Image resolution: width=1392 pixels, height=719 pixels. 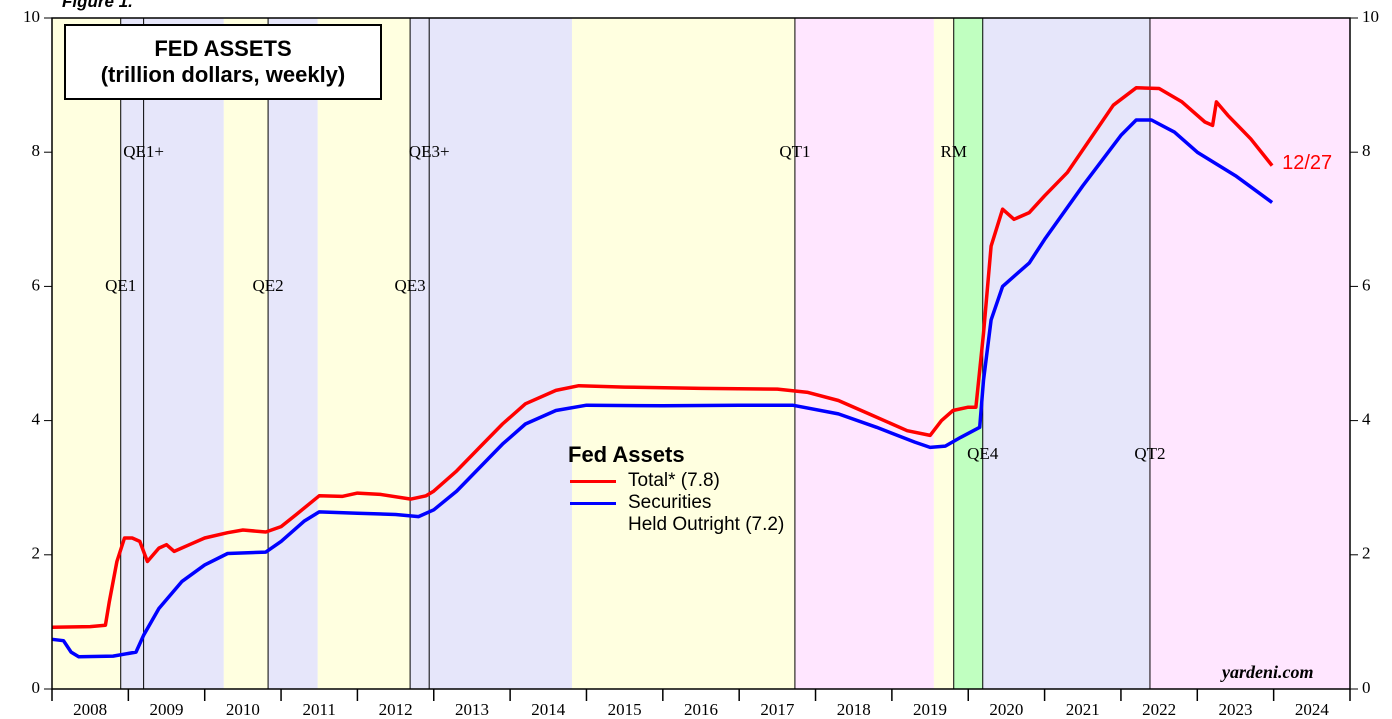 I want to click on legend-label: Securities Held Outright (7.2), so click(x=706, y=513).